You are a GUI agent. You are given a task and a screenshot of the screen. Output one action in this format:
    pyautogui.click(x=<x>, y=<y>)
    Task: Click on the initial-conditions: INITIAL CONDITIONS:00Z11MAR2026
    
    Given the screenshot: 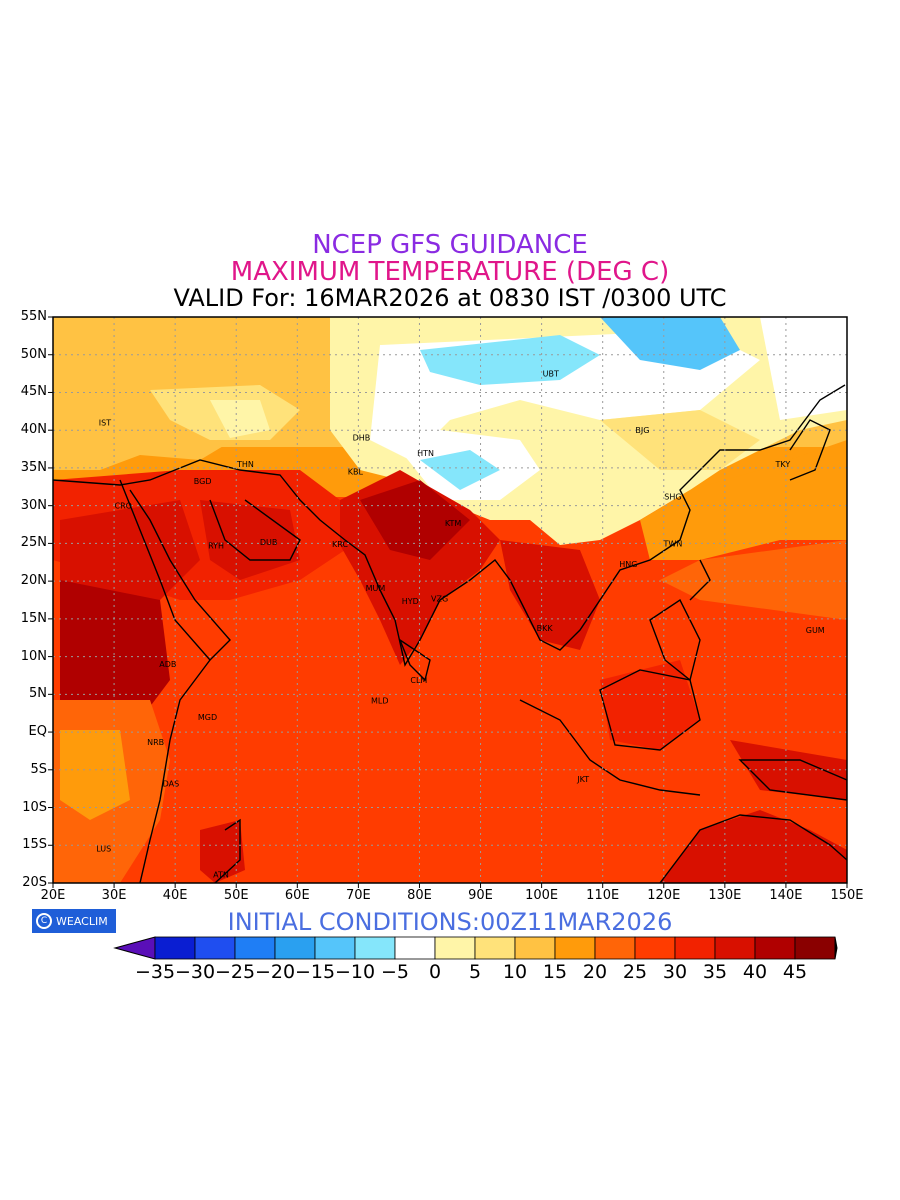 What is the action you would take?
    pyautogui.click(x=450, y=922)
    